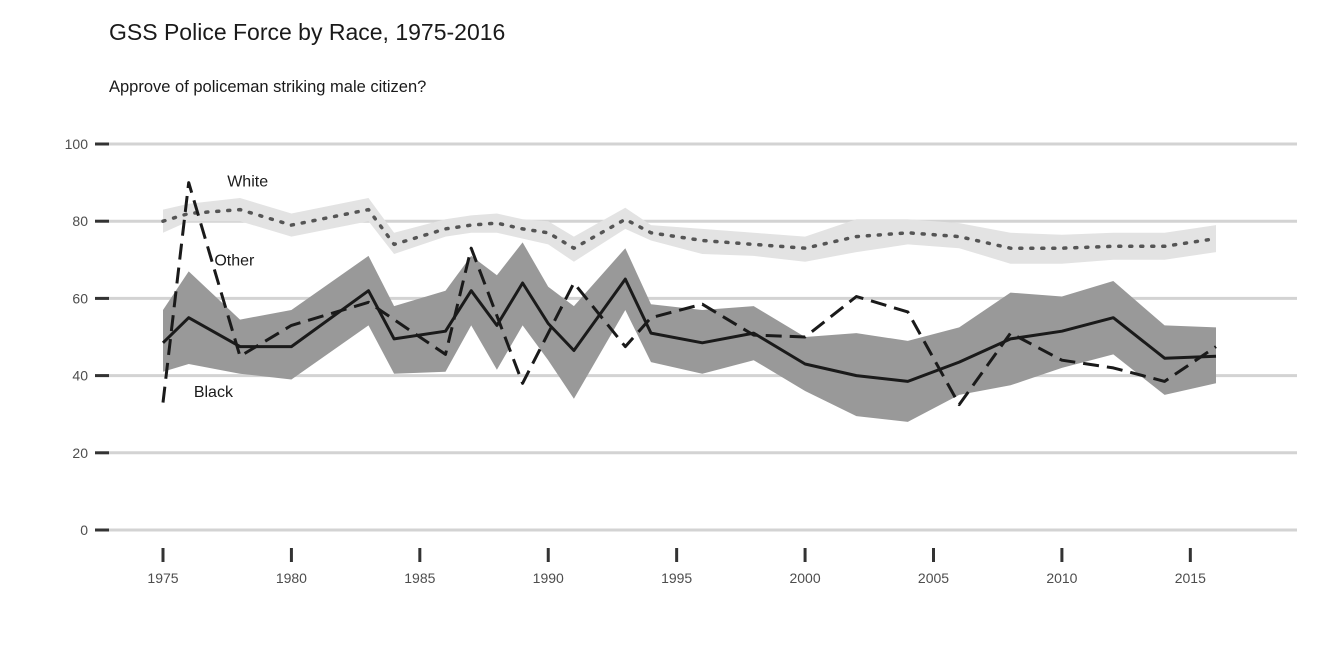 This screenshot has height=645, width=1320. What do you see at coordinates (162, 578) in the screenshot?
I see `x-tick-label: 1975` at bounding box center [162, 578].